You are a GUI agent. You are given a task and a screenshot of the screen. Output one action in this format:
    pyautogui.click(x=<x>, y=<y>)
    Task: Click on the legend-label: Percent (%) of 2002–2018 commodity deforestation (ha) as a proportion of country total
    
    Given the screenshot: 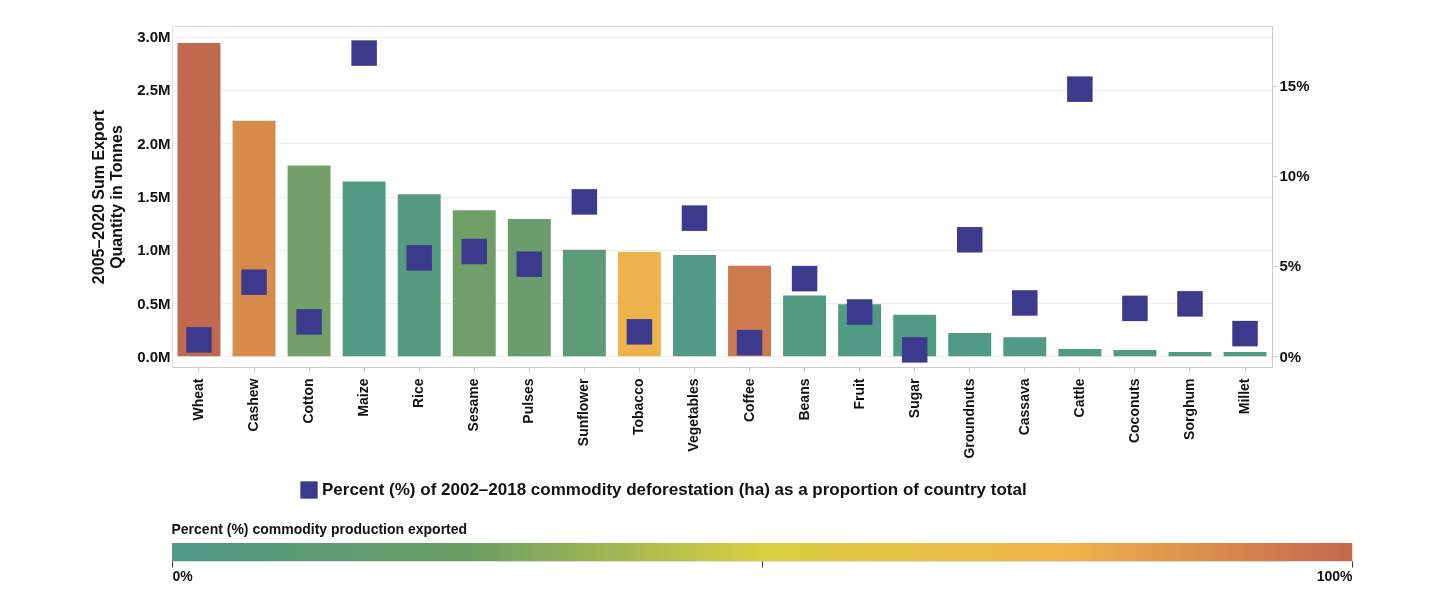 What is the action you would take?
    pyautogui.click(x=674, y=489)
    